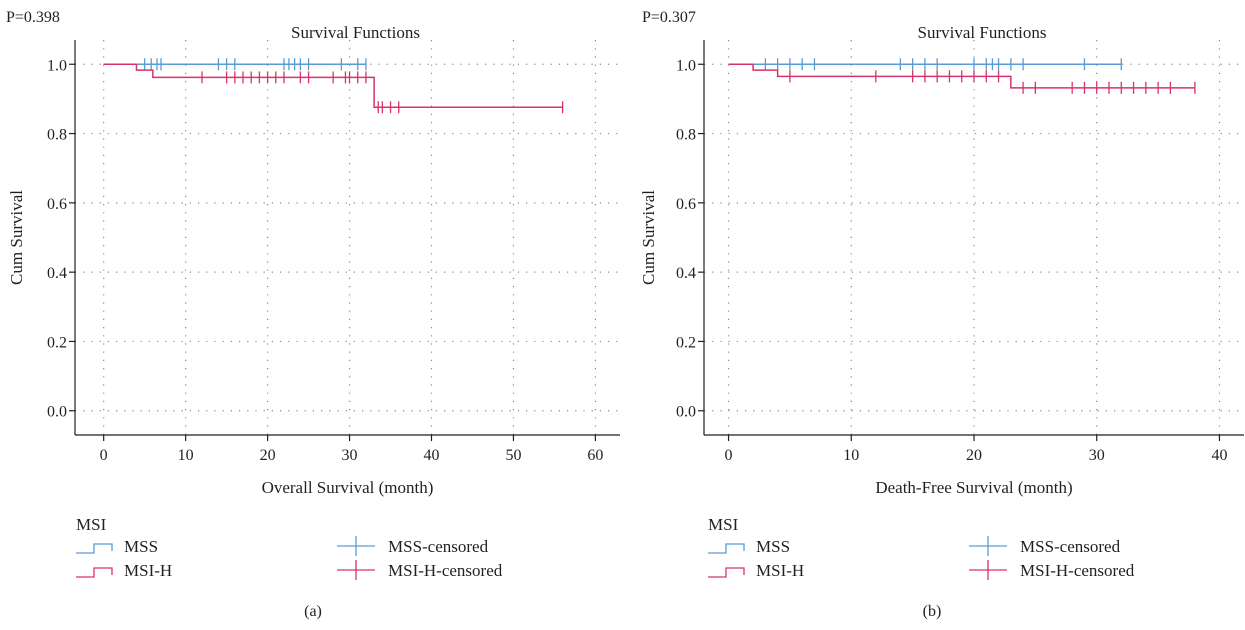  Describe the element at coordinates (932, 611) in the screenshot. I see `panel-caption: (b)` at that location.